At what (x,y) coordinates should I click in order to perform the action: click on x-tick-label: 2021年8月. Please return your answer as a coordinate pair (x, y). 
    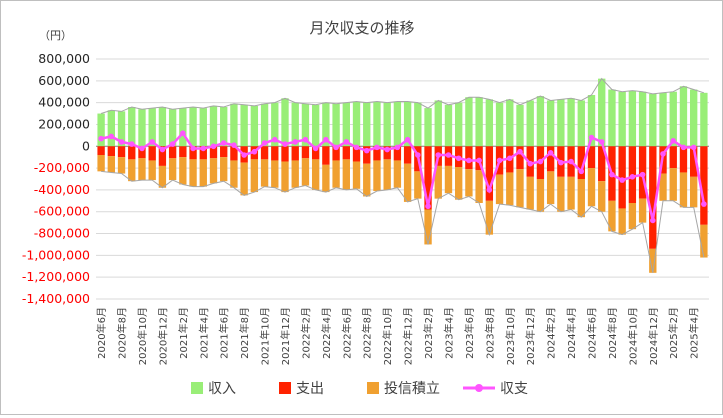
    Looking at the image, I should click on (244, 333).